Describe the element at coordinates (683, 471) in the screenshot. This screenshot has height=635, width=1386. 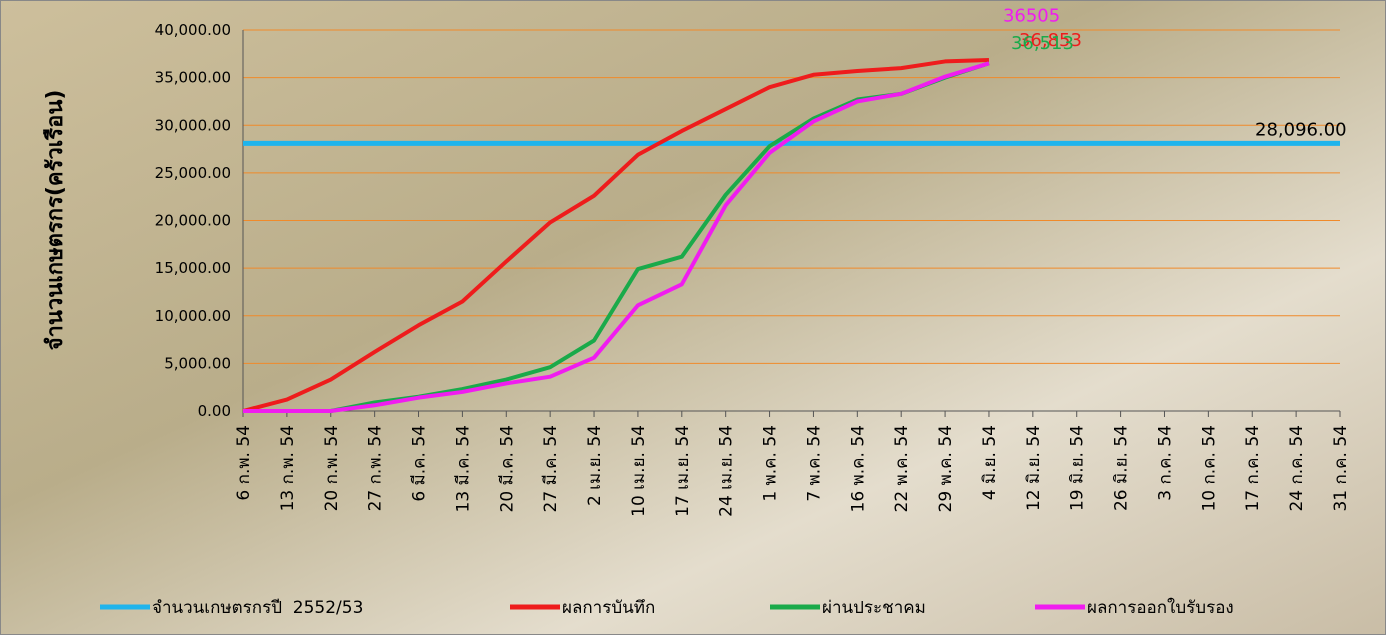
I see `x-tick-label: 17 เม.ย. 54` at that location.